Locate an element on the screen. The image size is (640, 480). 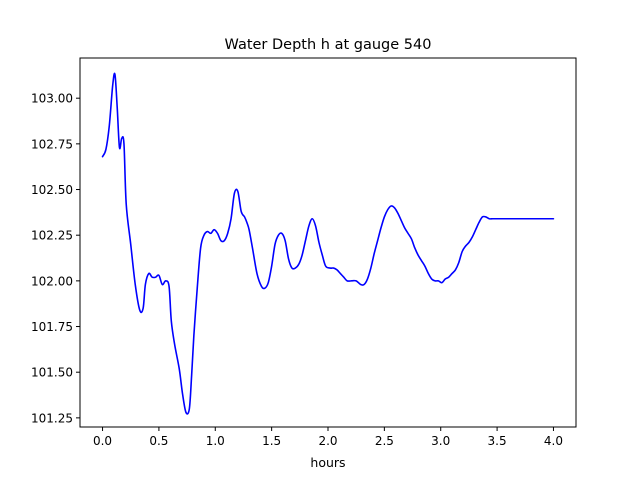
x-tick-label: 2.5 is located at coordinates (384, 441).